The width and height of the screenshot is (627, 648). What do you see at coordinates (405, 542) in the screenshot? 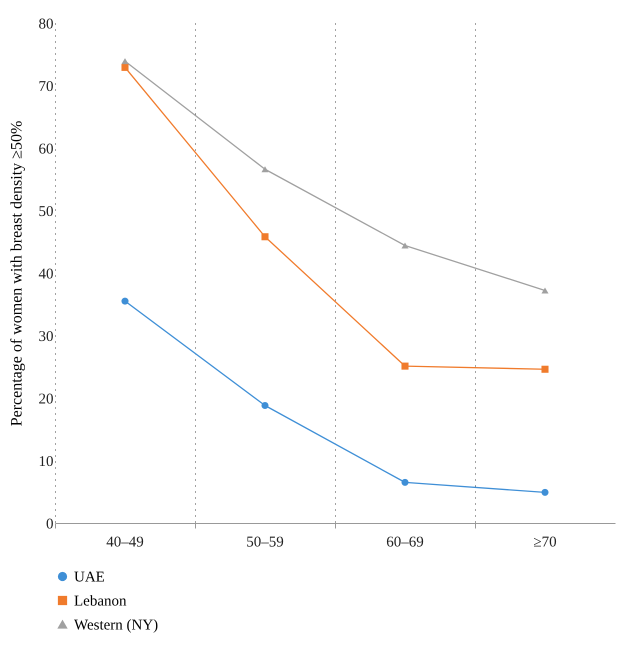
I see `x-tick-label: 60–69` at bounding box center [405, 542].